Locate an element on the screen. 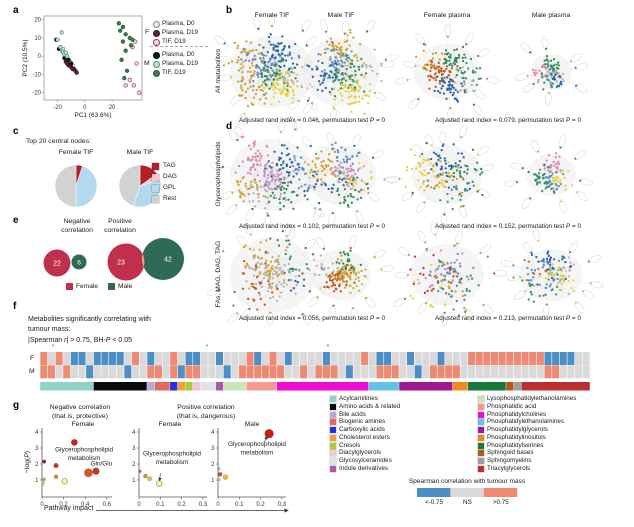 This screenshot has height=527, width=634. g-subtitle: Female is located at coordinates (170, 424).